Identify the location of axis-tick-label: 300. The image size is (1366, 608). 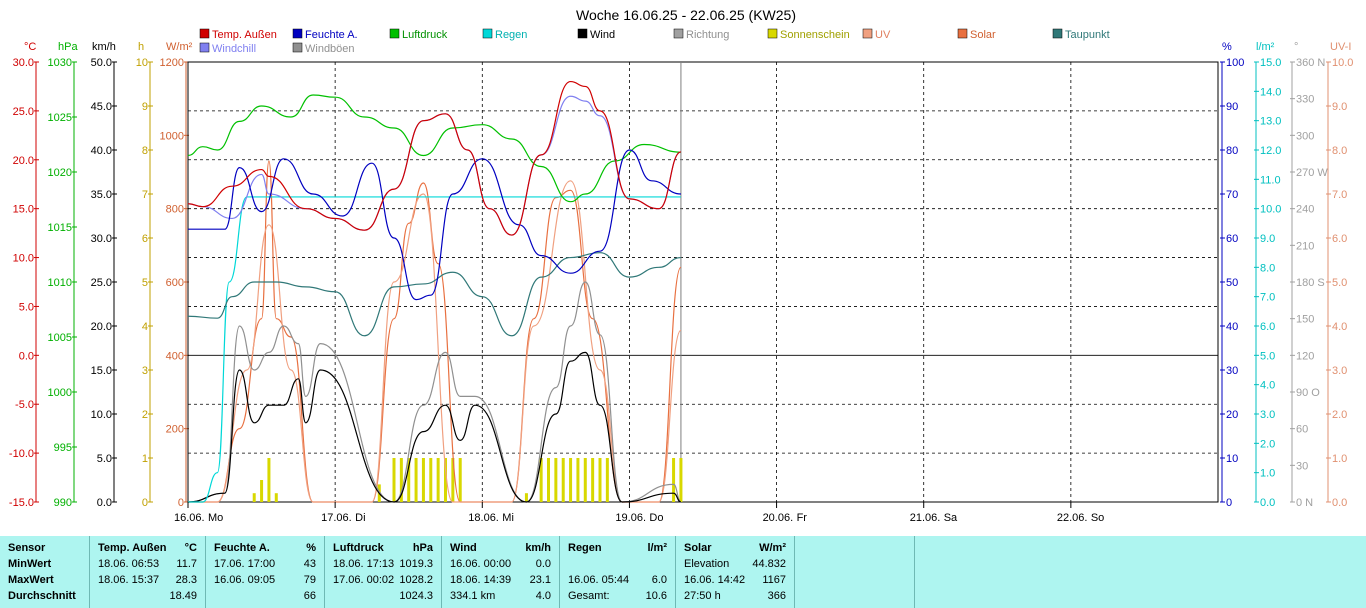
(1305, 136).